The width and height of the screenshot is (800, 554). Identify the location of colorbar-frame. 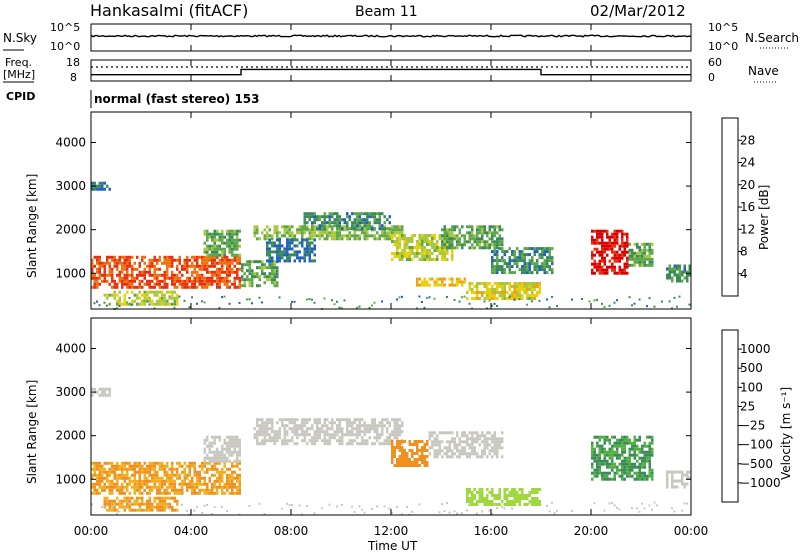
(730, 207).